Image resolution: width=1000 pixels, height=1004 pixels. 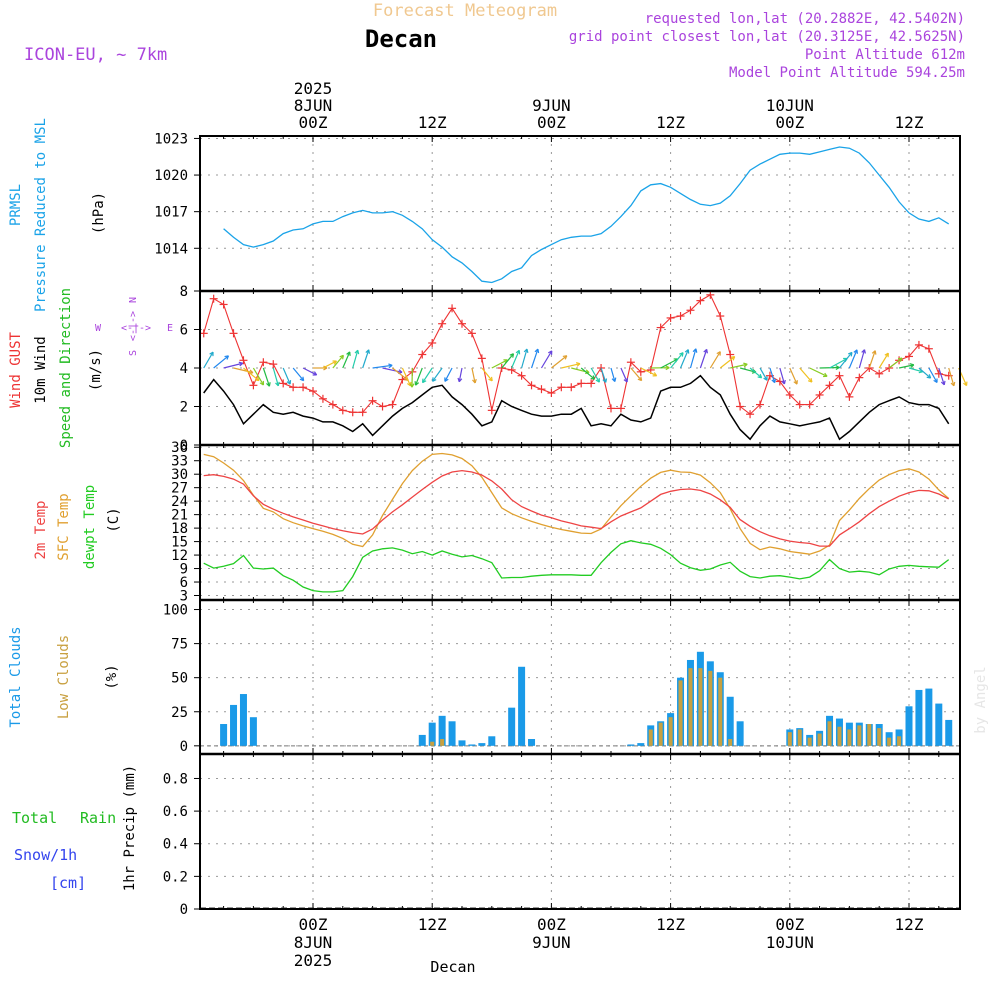 I want to click on precip-unit-label: 1hr Precip (mm), so click(x=130, y=828).